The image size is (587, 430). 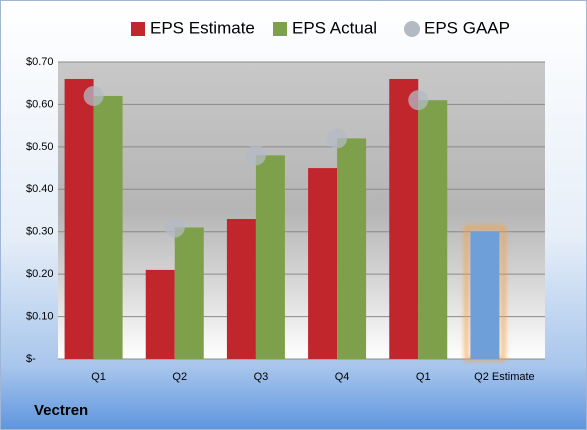 What do you see at coordinates (334, 27) in the screenshot?
I see `legend-label: EPS Actual` at bounding box center [334, 27].